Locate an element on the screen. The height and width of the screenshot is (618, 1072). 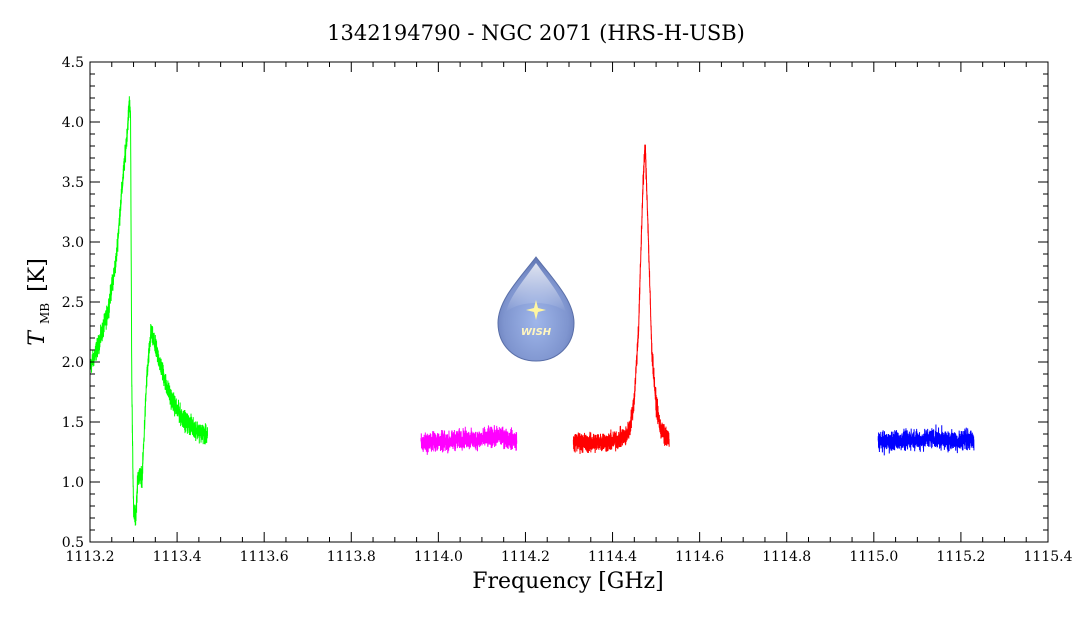
x-tick-label: 1115.0 is located at coordinates (873, 557).